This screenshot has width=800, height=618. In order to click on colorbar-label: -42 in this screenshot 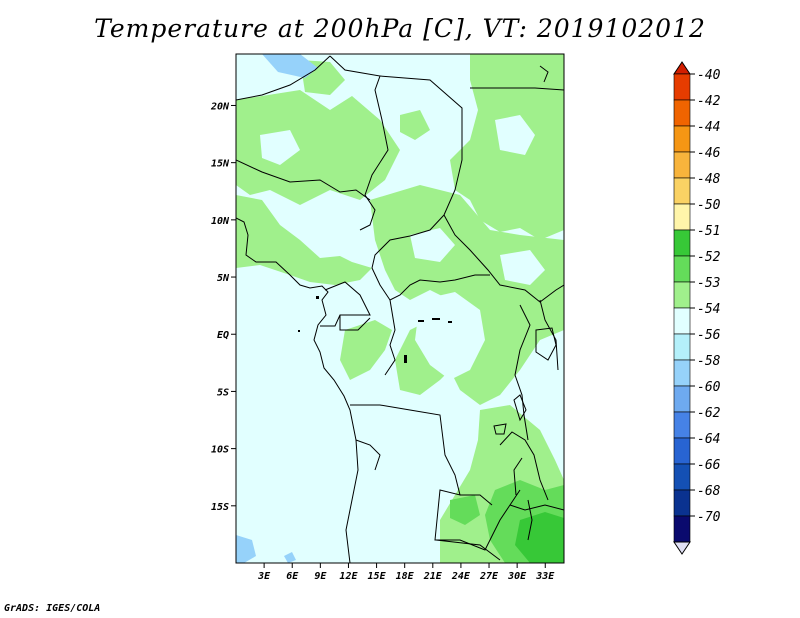, I will do `click(709, 101)`.